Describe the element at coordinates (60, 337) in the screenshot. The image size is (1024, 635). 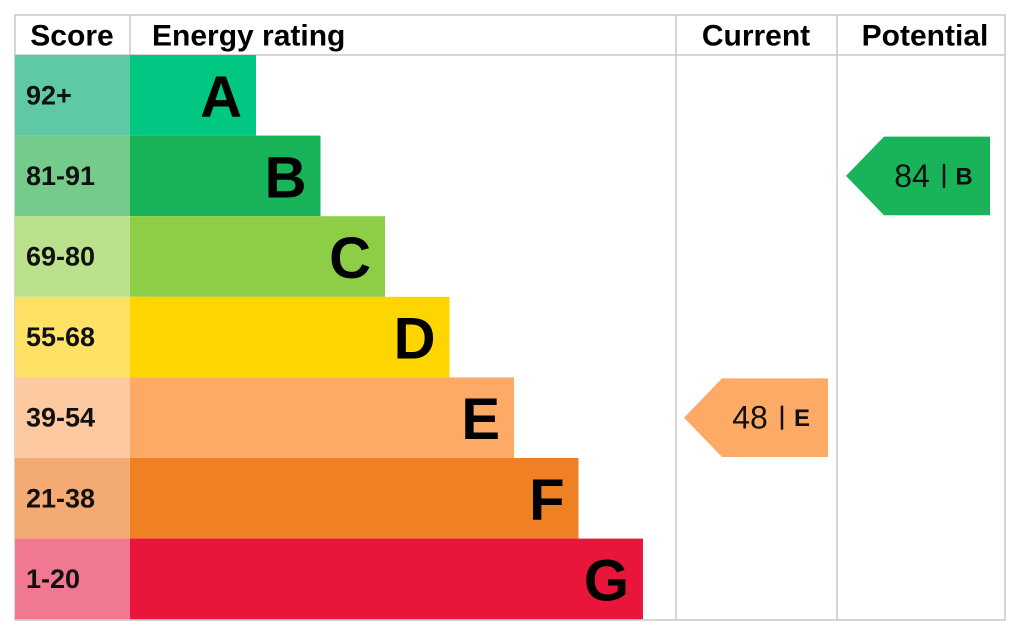
I see `score-label: 55-68` at that location.